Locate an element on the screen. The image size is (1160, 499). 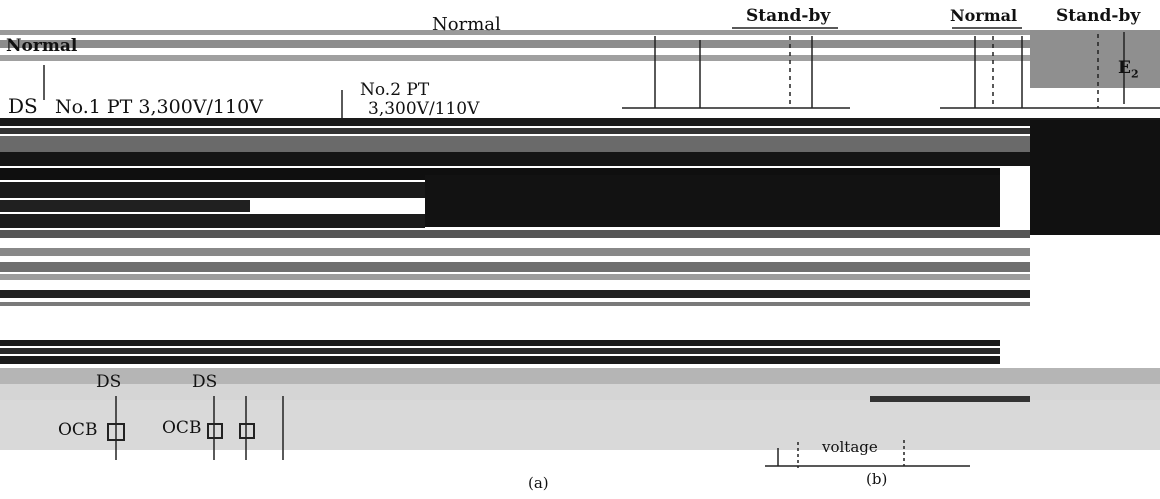
label-pt1: No.1 PT 3,300V/110V is located at coordinates (159, 107).